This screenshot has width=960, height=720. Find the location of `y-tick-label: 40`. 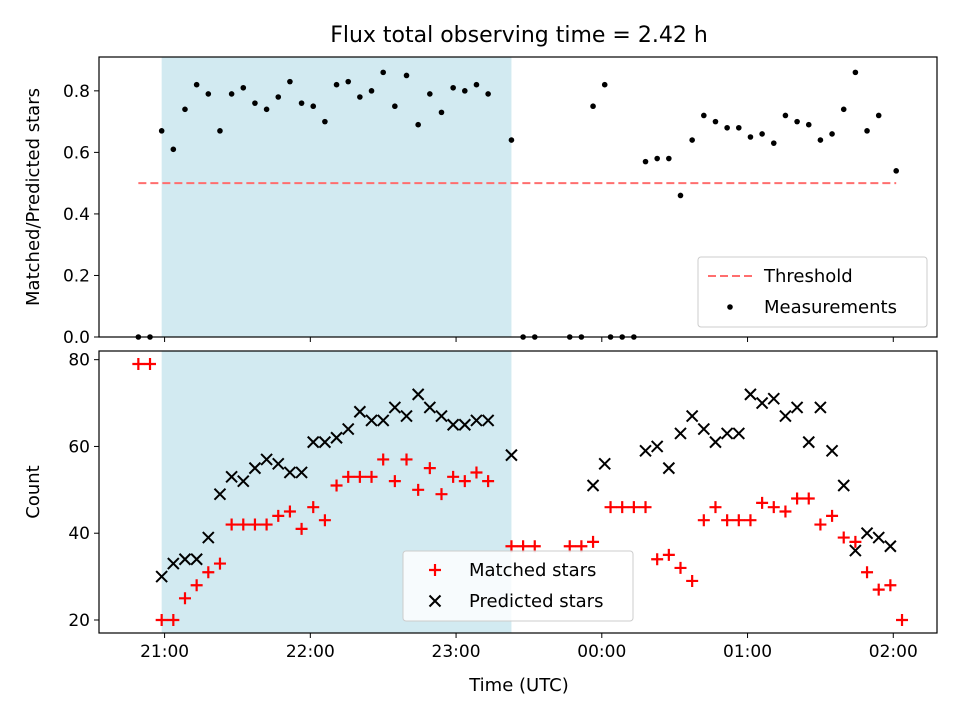

y-tick-label: 40 is located at coordinates (79, 534).